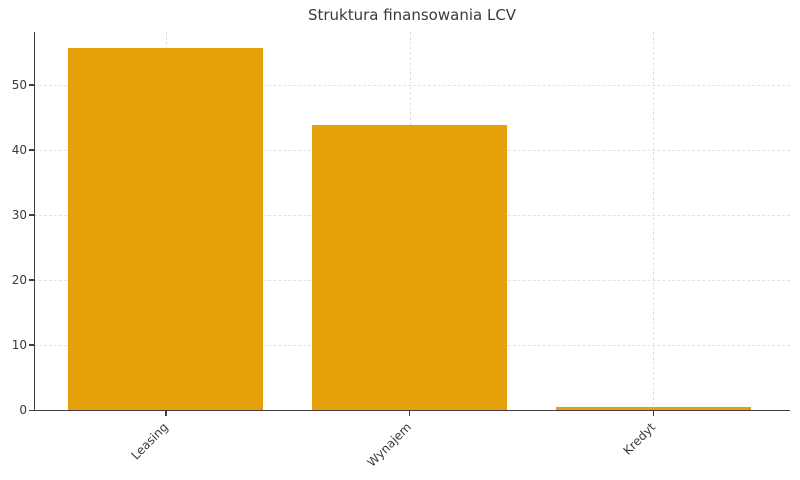 This screenshot has height=480, width=800. What do you see at coordinates (654, 221) in the screenshot?
I see `x-gridline` at bounding box center [654, 221].